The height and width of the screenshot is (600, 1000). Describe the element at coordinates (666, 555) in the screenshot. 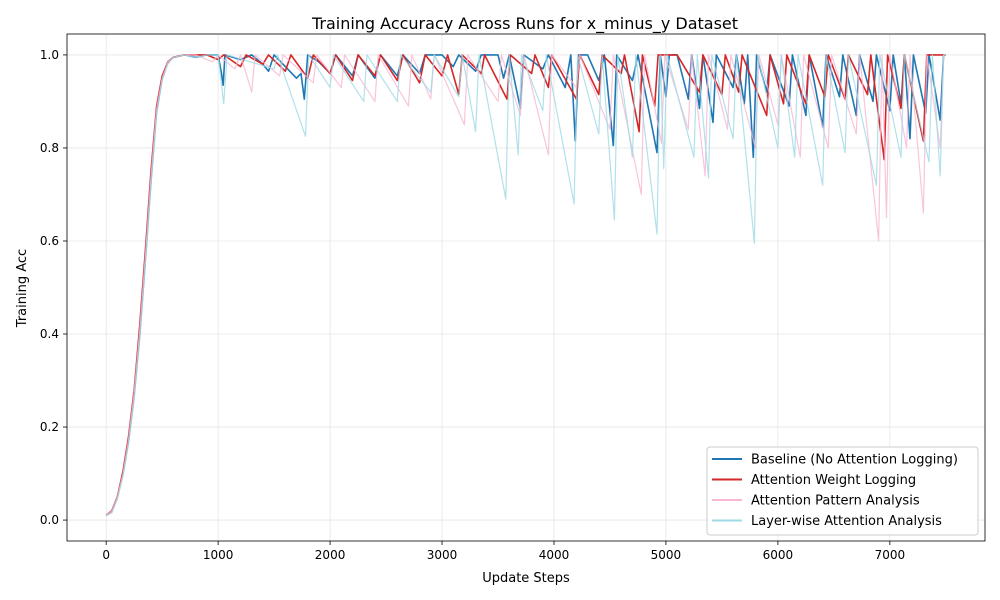

I see `x-tick-label: 5000` at that location.